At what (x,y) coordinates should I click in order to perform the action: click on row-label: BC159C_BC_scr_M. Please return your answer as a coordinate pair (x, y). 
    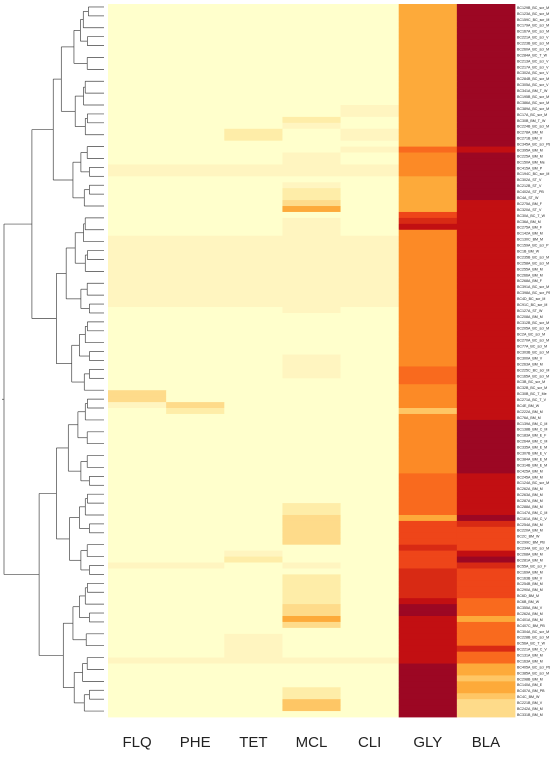
    Looking at the image, I should click on (533, 20).